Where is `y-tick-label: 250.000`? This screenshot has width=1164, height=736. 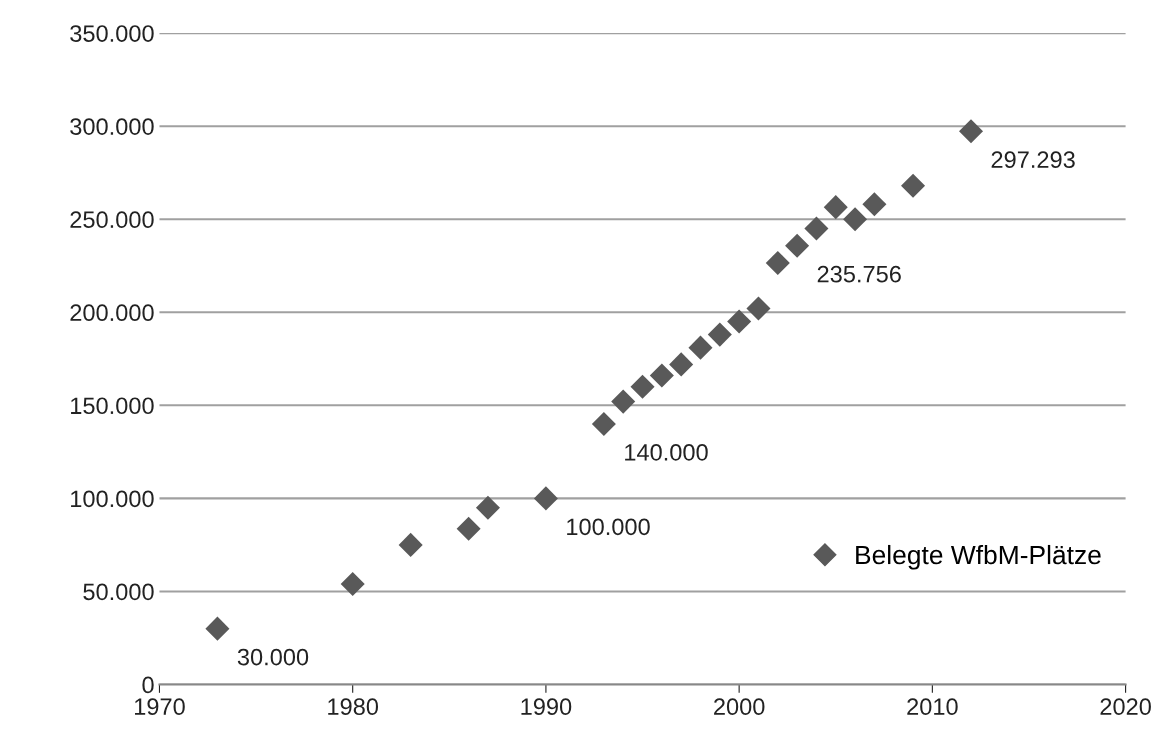
y-tick-label: 250.000 is located at coordinates (112, 220).